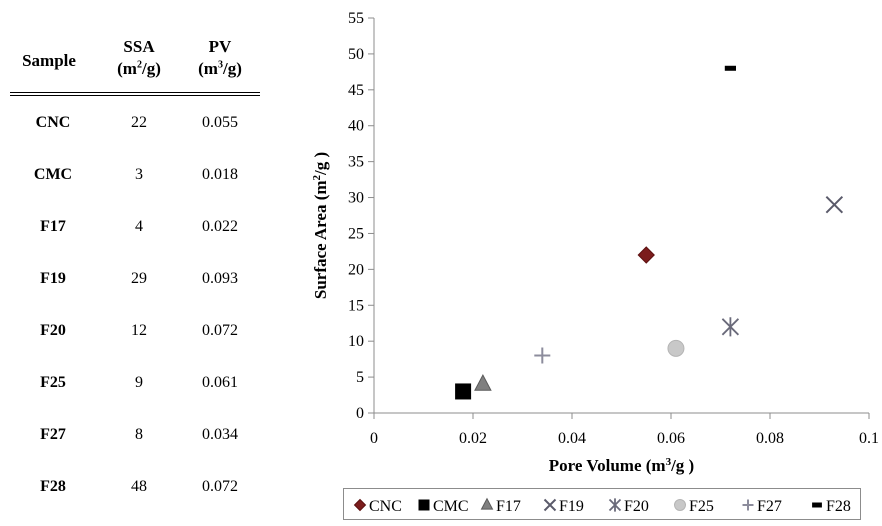  I want to click on cell-pv: 0.061, so click(220, 383).